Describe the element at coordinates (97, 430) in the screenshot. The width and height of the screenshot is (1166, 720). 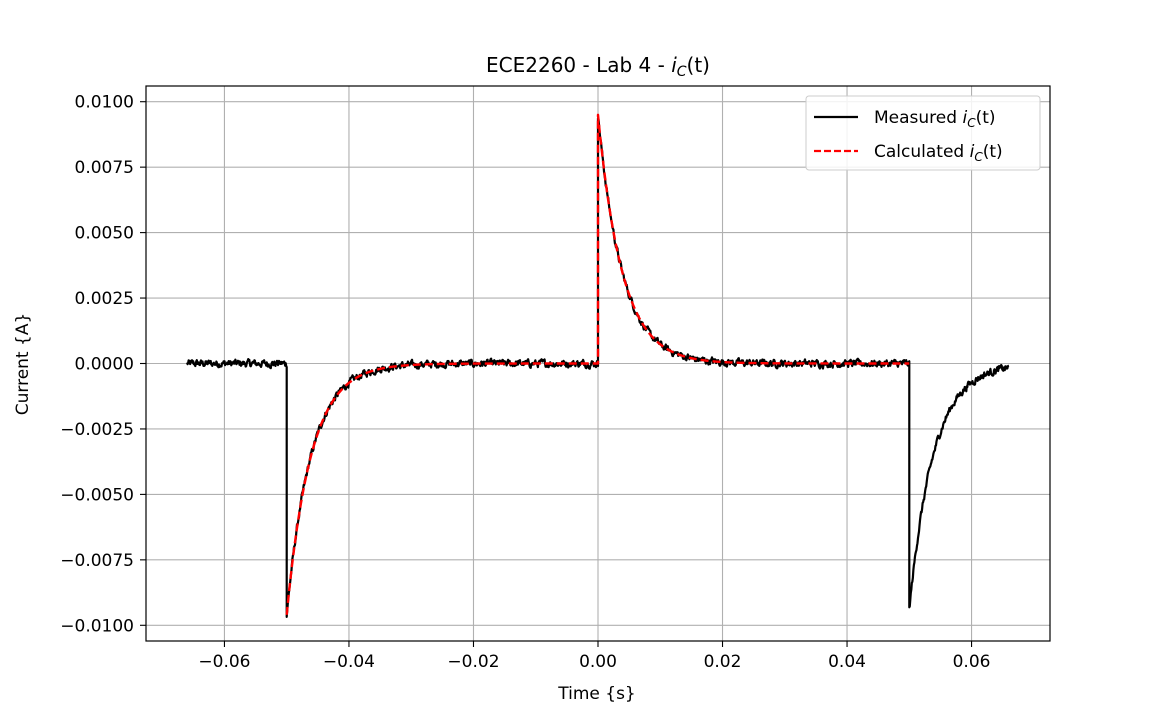
I see `y-tick-label: −0.0025` at that location.